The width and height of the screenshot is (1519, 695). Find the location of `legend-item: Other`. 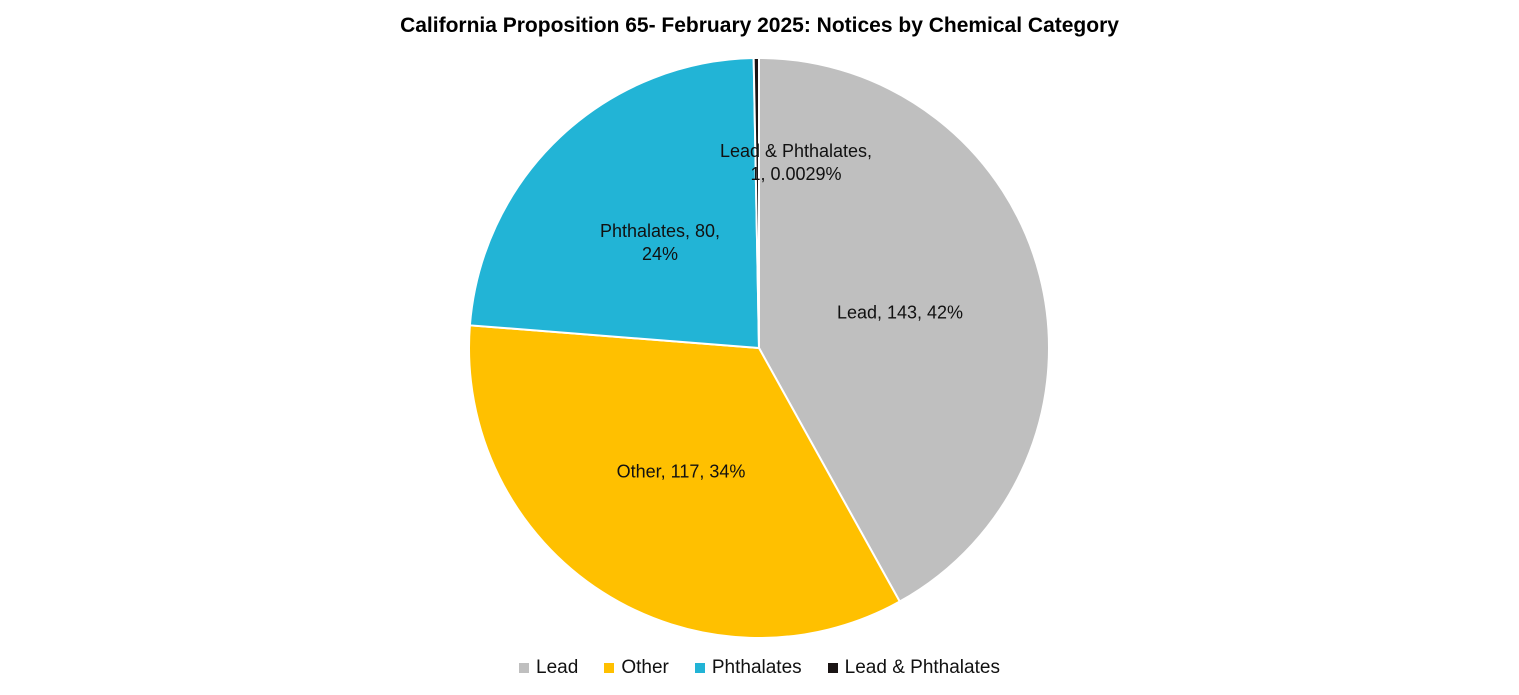

legend-item: Other is located at coordinates (636, 668).